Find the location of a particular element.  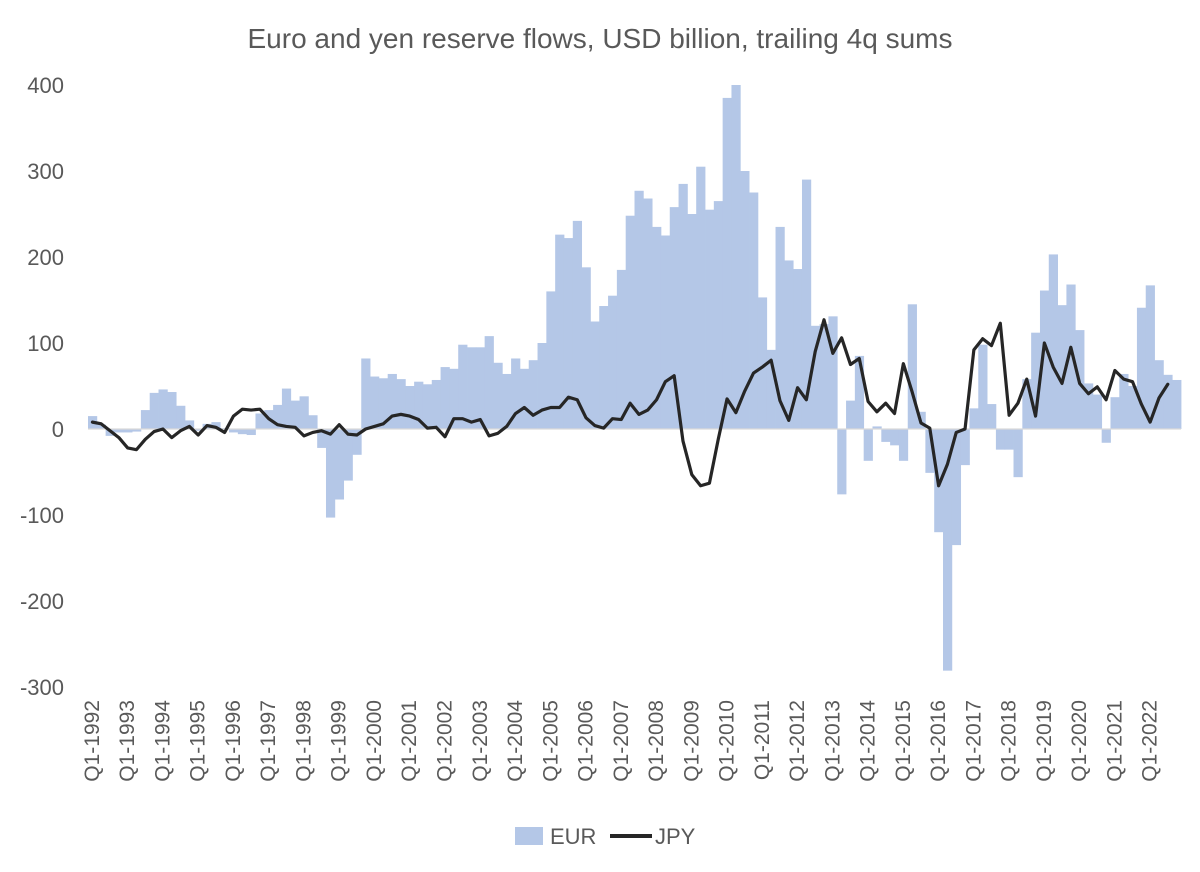

x-tick-label: Q1-1992 is located at coordinates (92, 741).